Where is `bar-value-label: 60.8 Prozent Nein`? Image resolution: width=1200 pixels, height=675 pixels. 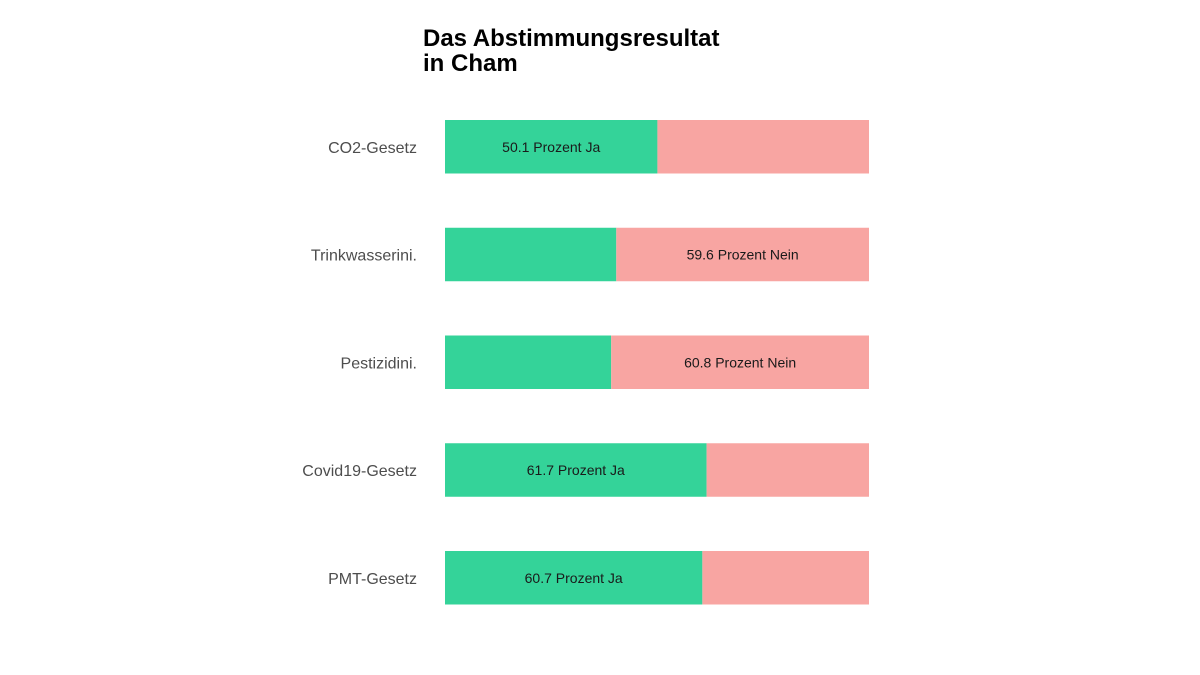
bar-value-label: 60.8 Prozent Nein is located at coordinates (740, 362).